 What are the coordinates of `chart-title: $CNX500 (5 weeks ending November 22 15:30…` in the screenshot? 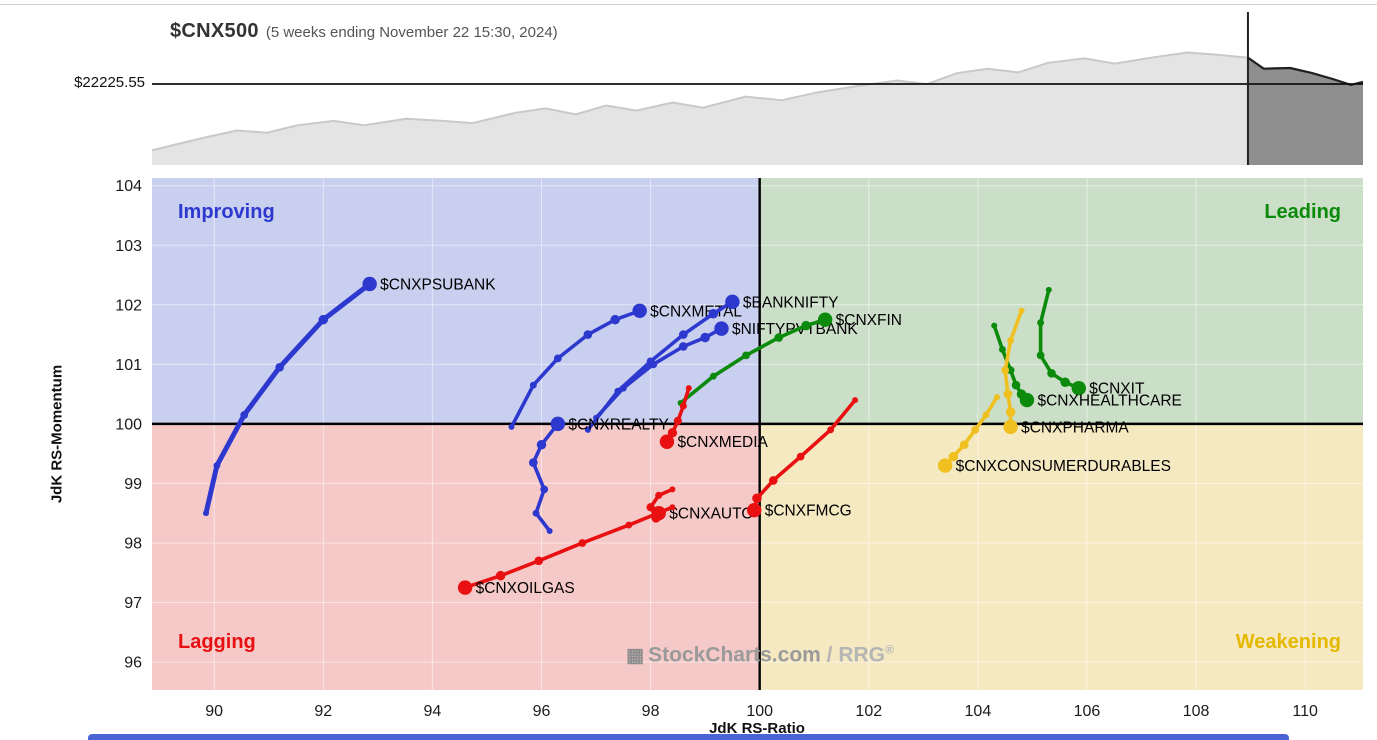 It's located at (364, 31).